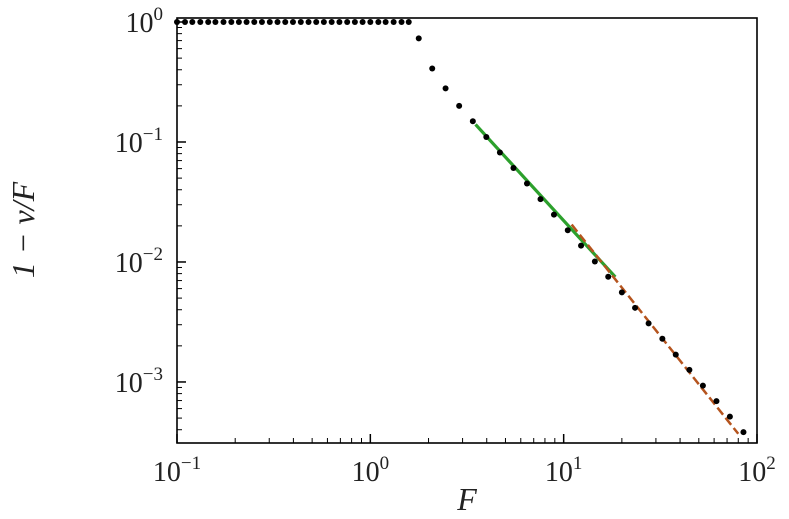 The height and width of the screenshot is (519, 789). What do you see at coordinates (139, 141) in the screenshot?
I see `y-tick-label: 10⁻¹` at bounding box center [139, 141].